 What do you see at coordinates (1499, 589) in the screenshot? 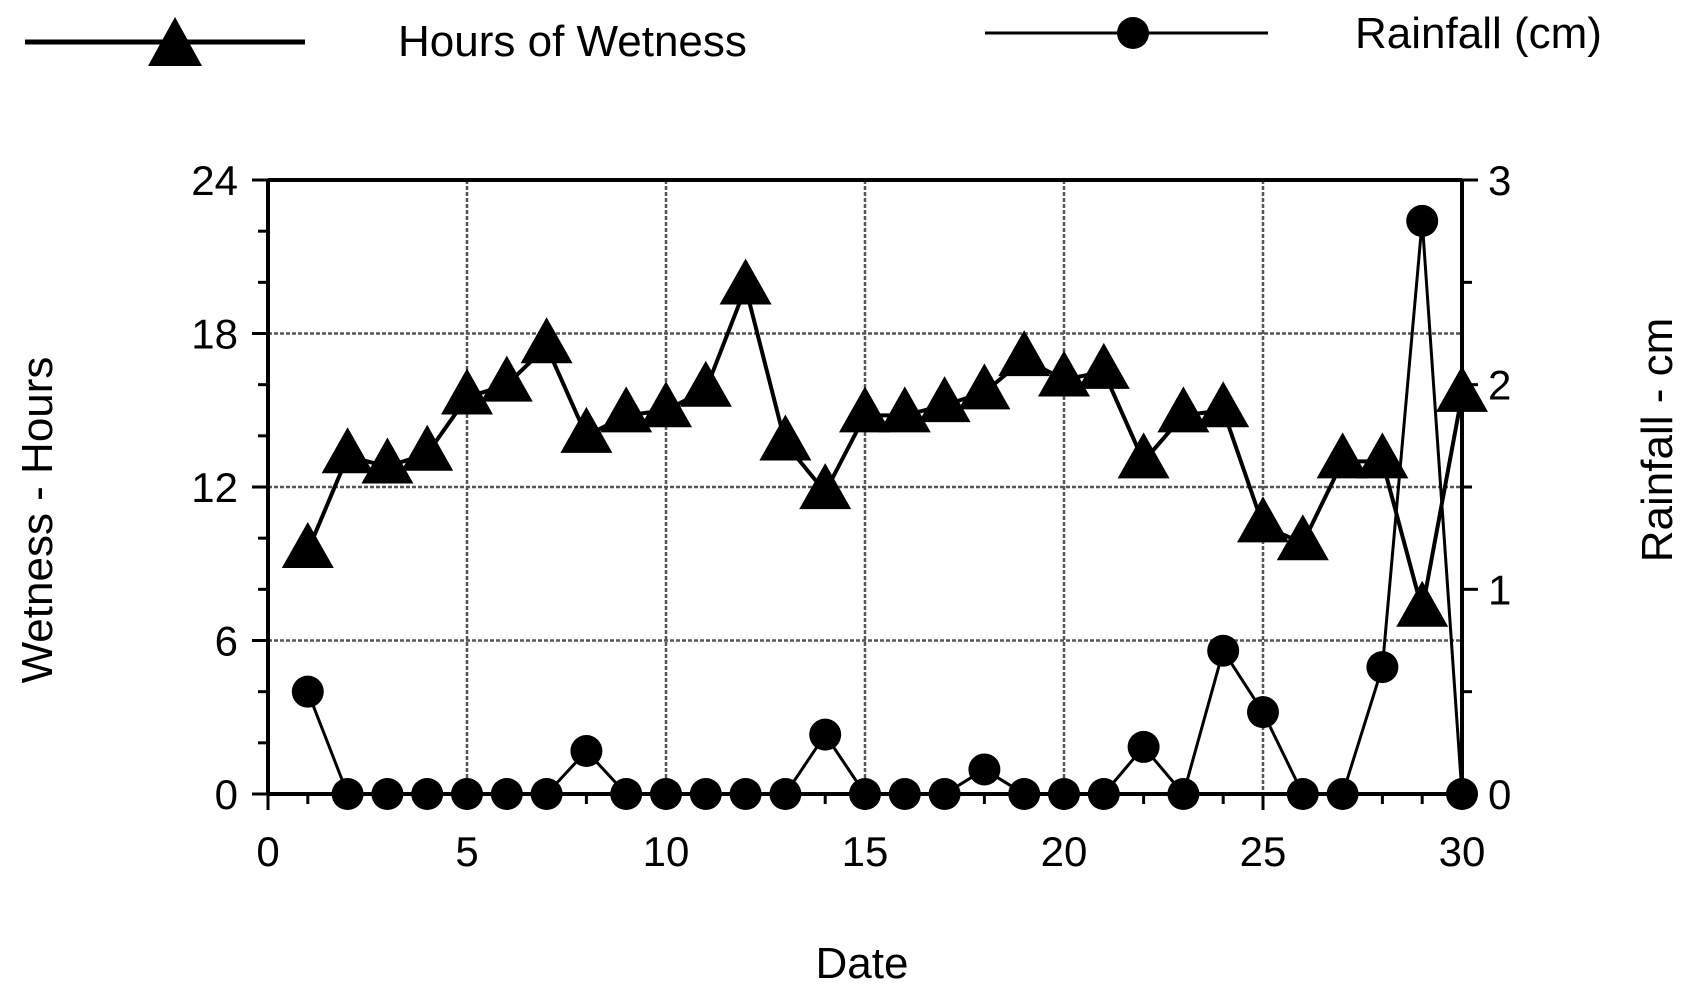
I see `y2-tick-label: 1` at bounding box center [1499, 589].